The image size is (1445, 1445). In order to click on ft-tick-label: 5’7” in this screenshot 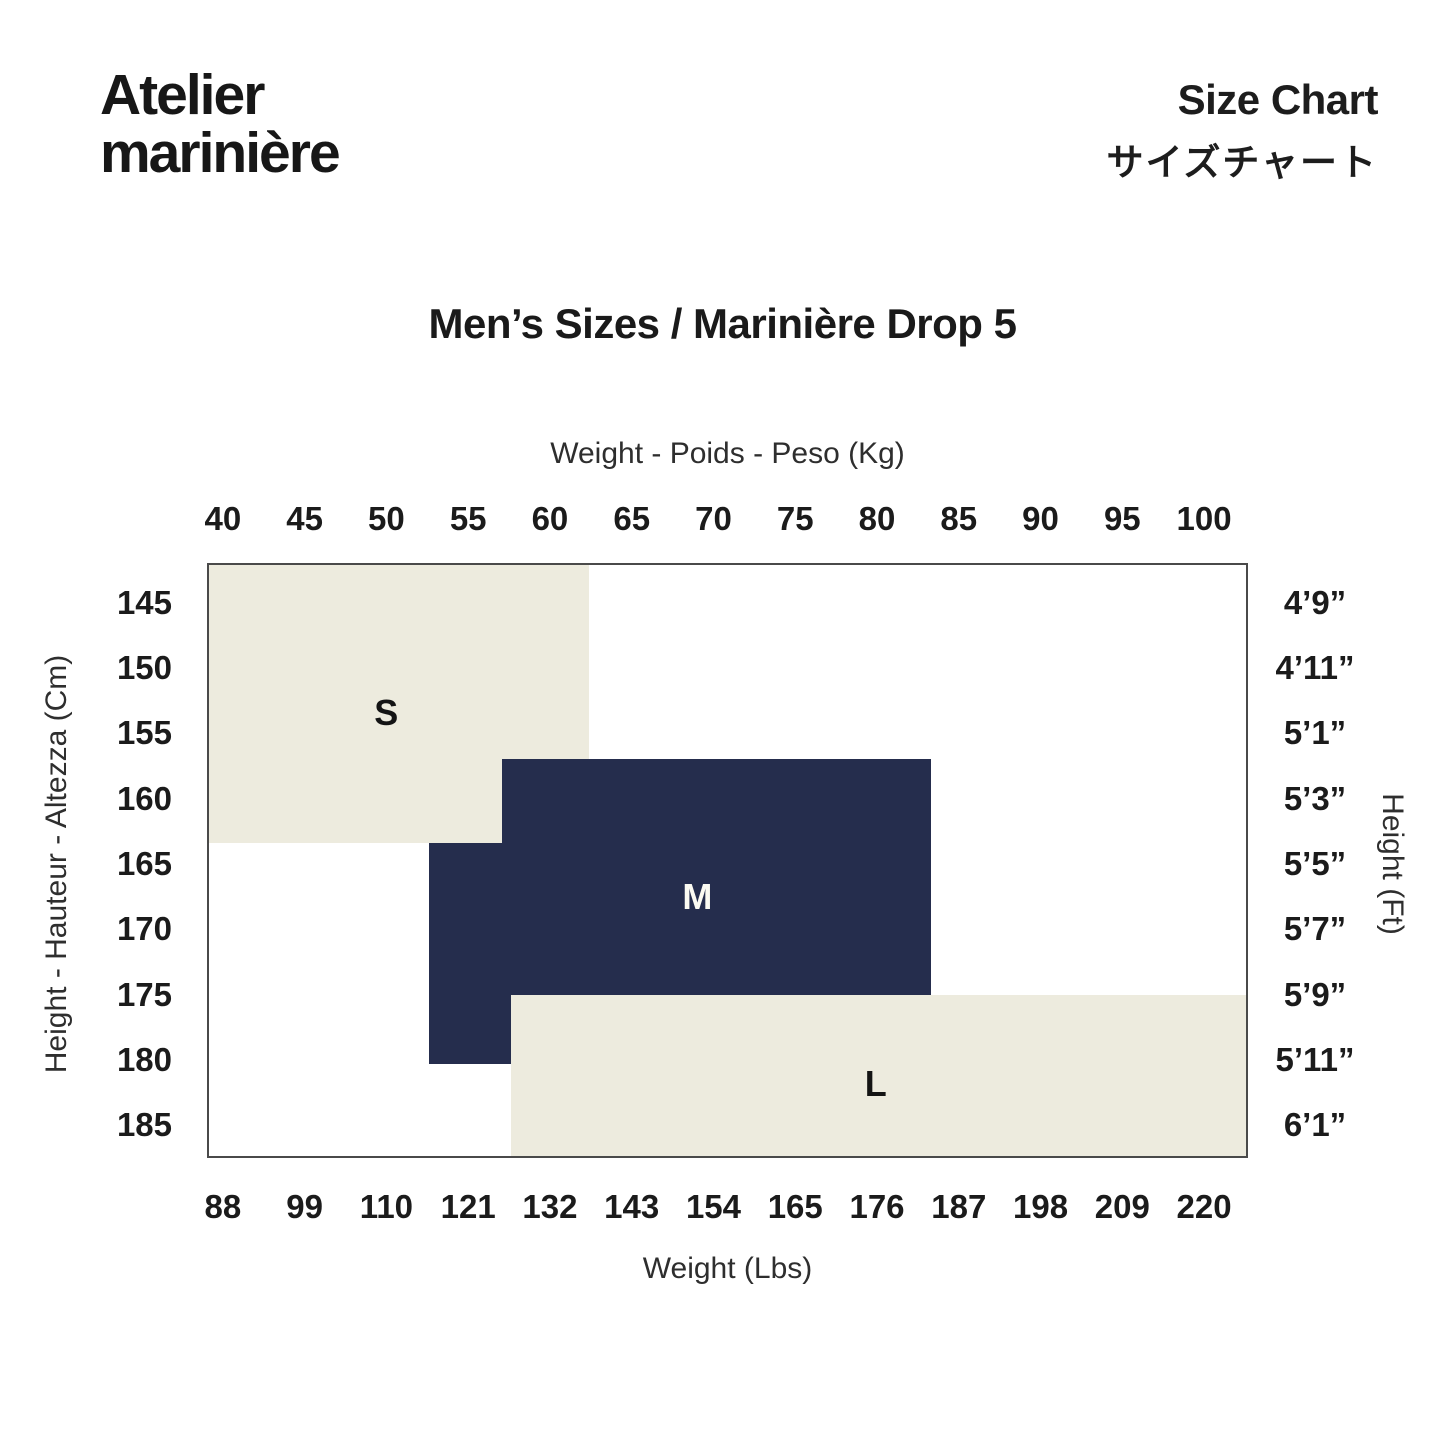, I will do `click(1315, 929)`.